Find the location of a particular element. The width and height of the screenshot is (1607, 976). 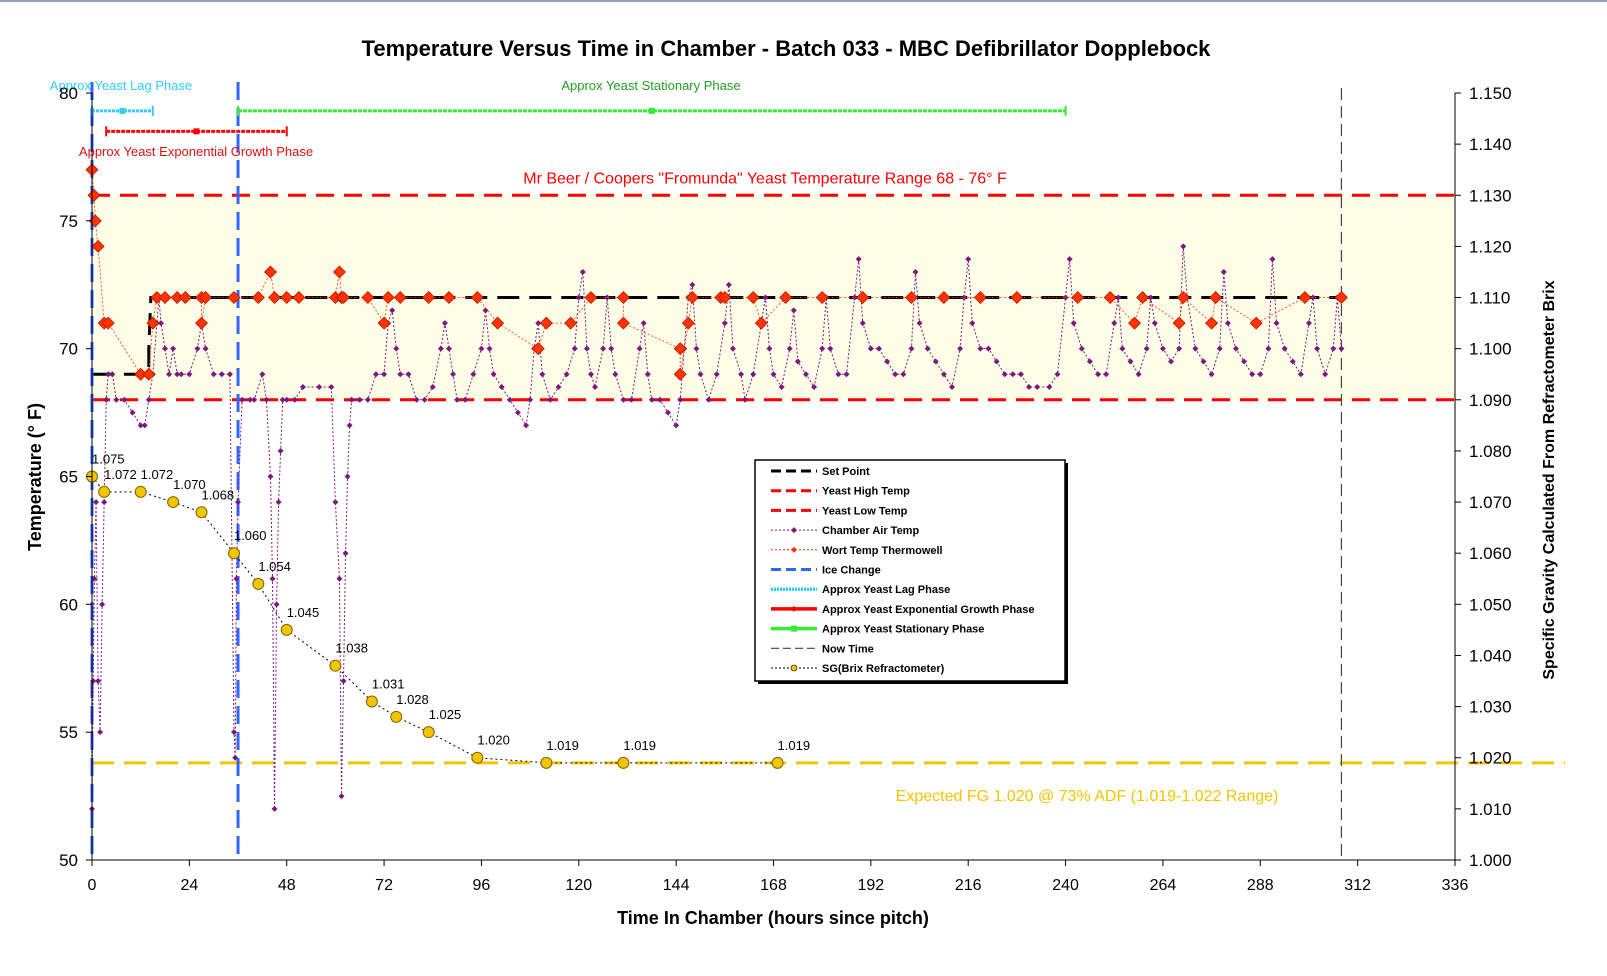

y2-tick-label: 1.140 is located at coordinates (1490, 144).